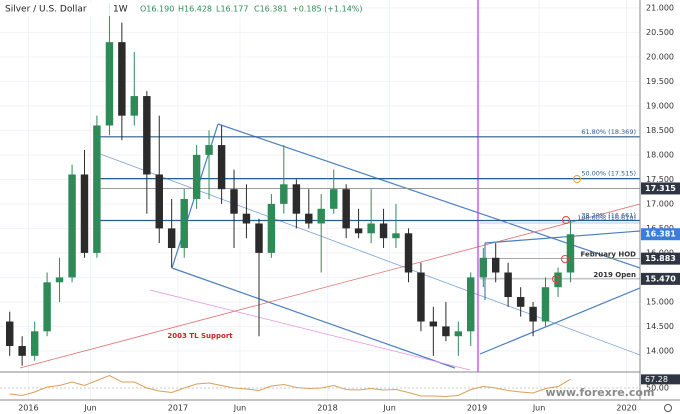  Describe the element at coordinates (660, 56) in the screenshot. I see `y-tick-label: 20.000` at that location.